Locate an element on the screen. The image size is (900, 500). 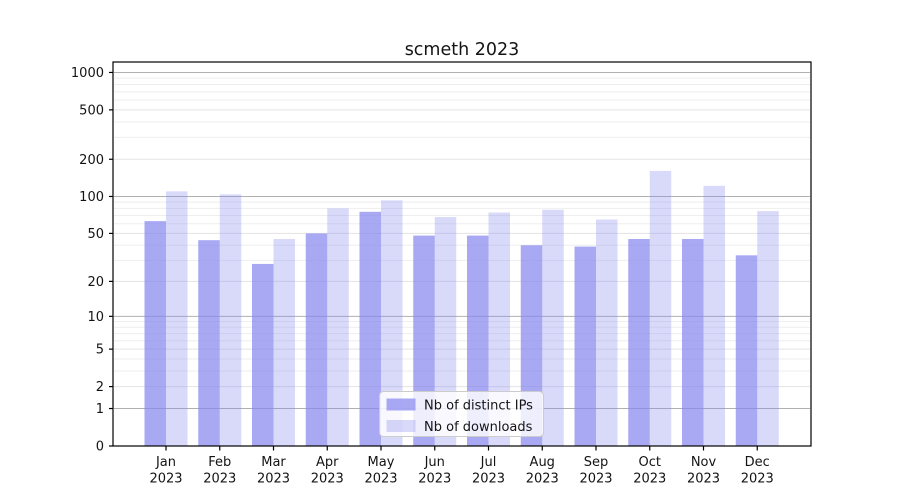
x-tick-year-feb: 2023 is located at coordinates (219, 479).